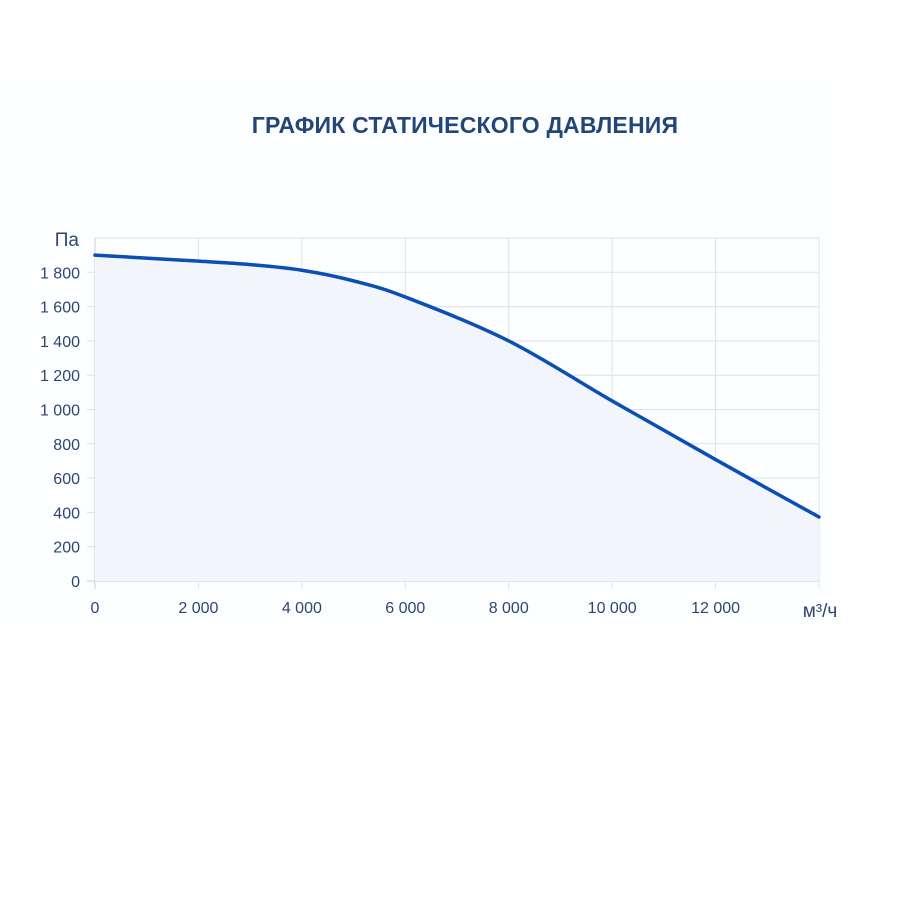 The image size is (900, 900). I want to click on y-tick-label: 400, so click(66, 513).